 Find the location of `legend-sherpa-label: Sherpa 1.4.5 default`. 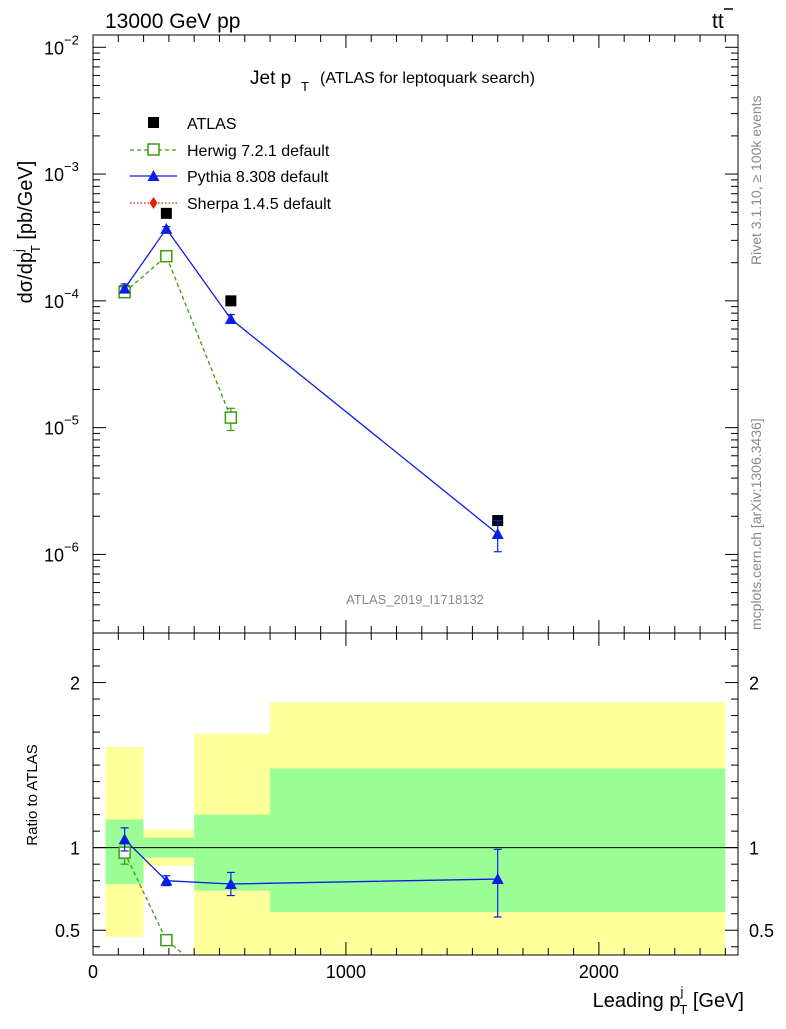

legend-sherpa-label: Sherpa 1.4.5 default is located at coordinates (259, 204).